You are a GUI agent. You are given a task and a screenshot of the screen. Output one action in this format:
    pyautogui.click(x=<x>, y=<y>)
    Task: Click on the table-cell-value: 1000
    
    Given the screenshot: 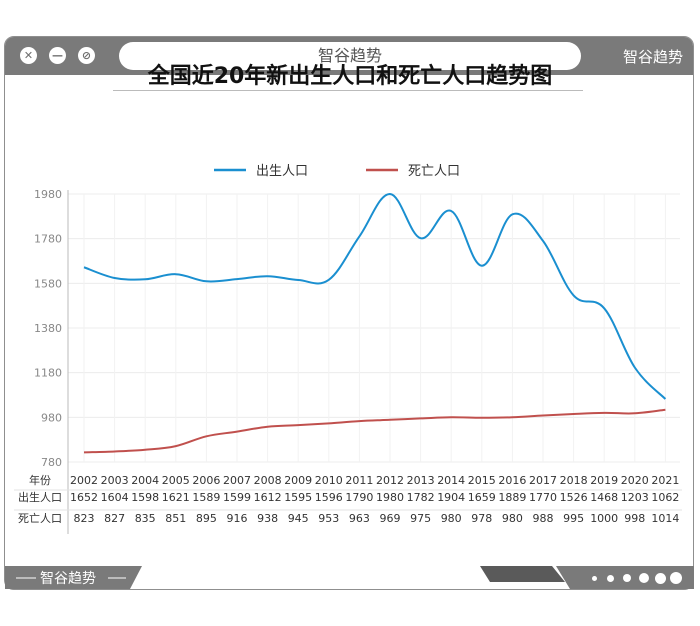 What is the action you would take?
    pyautogui.click(x=604, y=518)
    